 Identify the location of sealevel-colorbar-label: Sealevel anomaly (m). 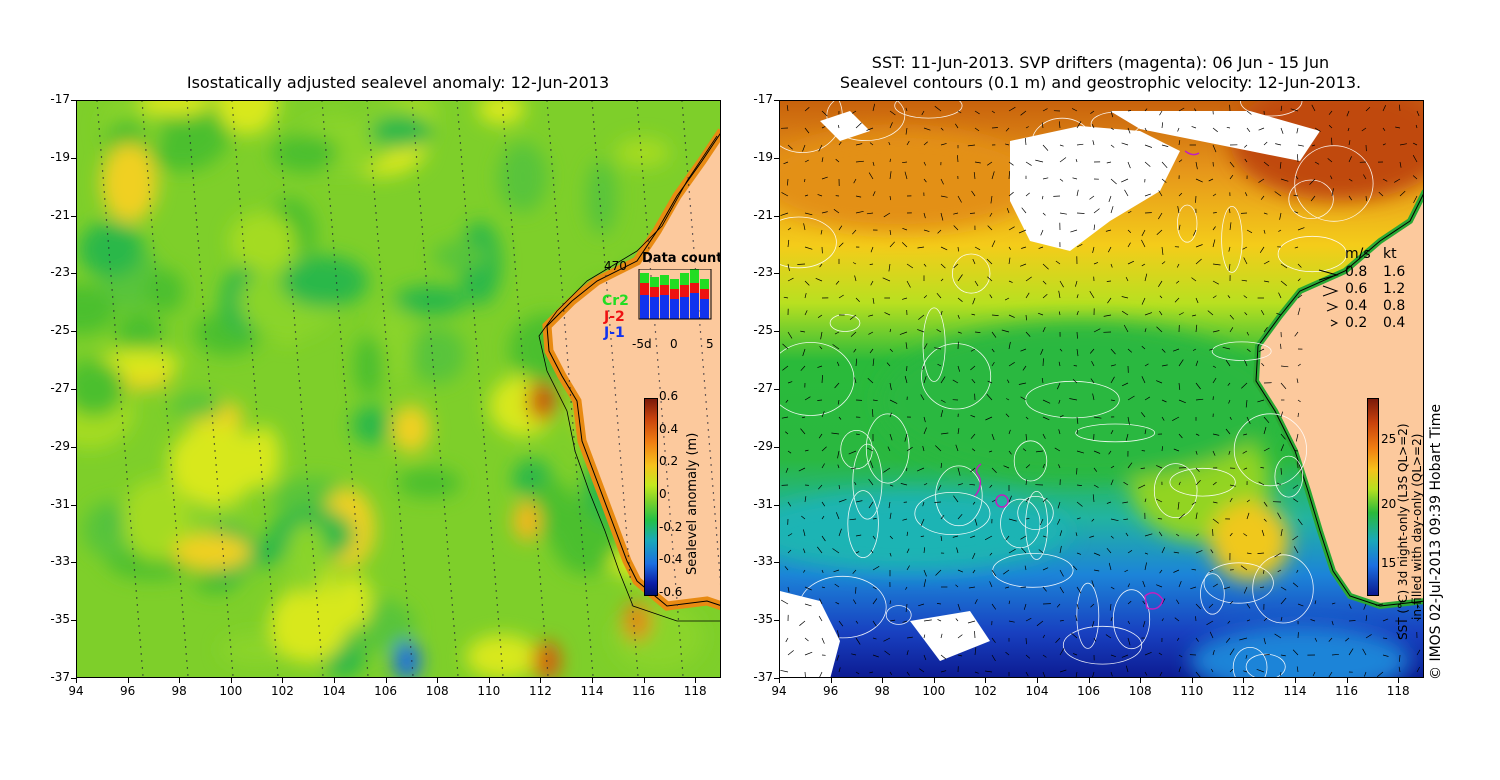
(692, 503).